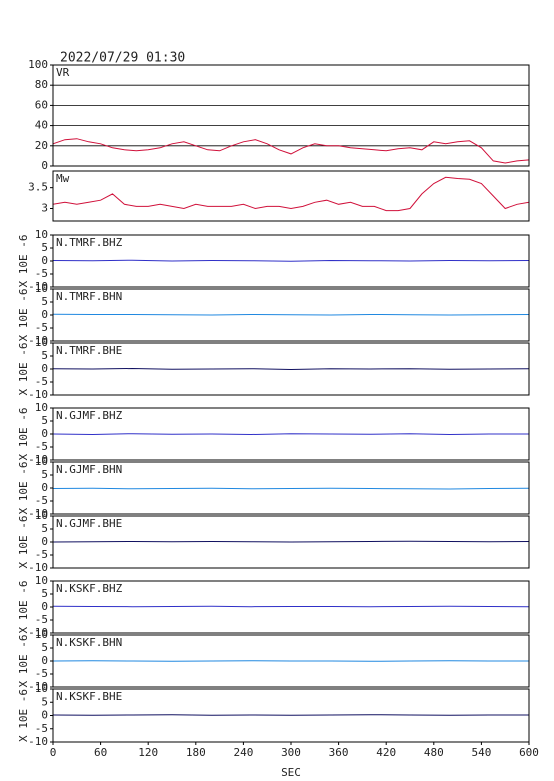 This screenshot has height=781, width=554. What do you see at coordinates (63, 72) in the screenshot?
I see `panel-label: VR` at bounding box center [63, 72].